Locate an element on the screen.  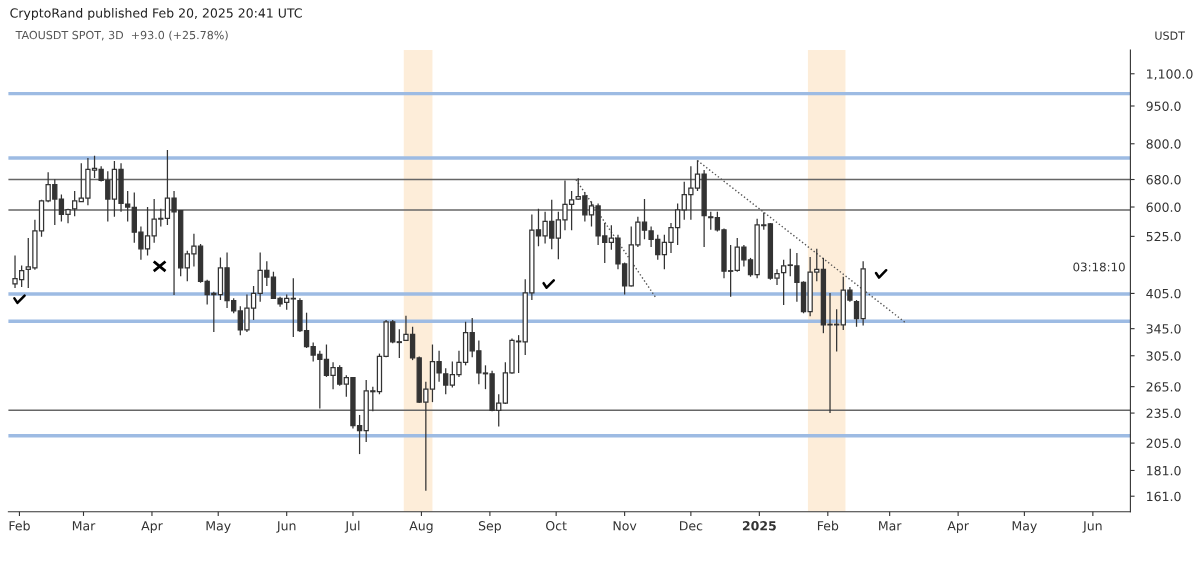
y-tick-label: 161.0 is located at coordinates (1164, 496).